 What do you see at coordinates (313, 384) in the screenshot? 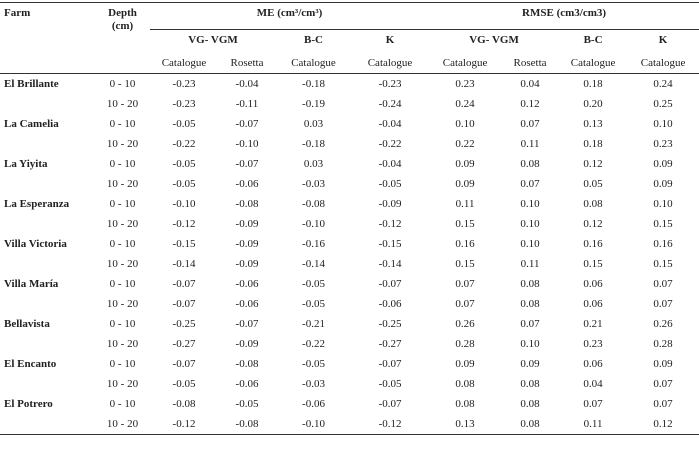
I see `value-cell: -0.03` at bounding box center [313, 384].